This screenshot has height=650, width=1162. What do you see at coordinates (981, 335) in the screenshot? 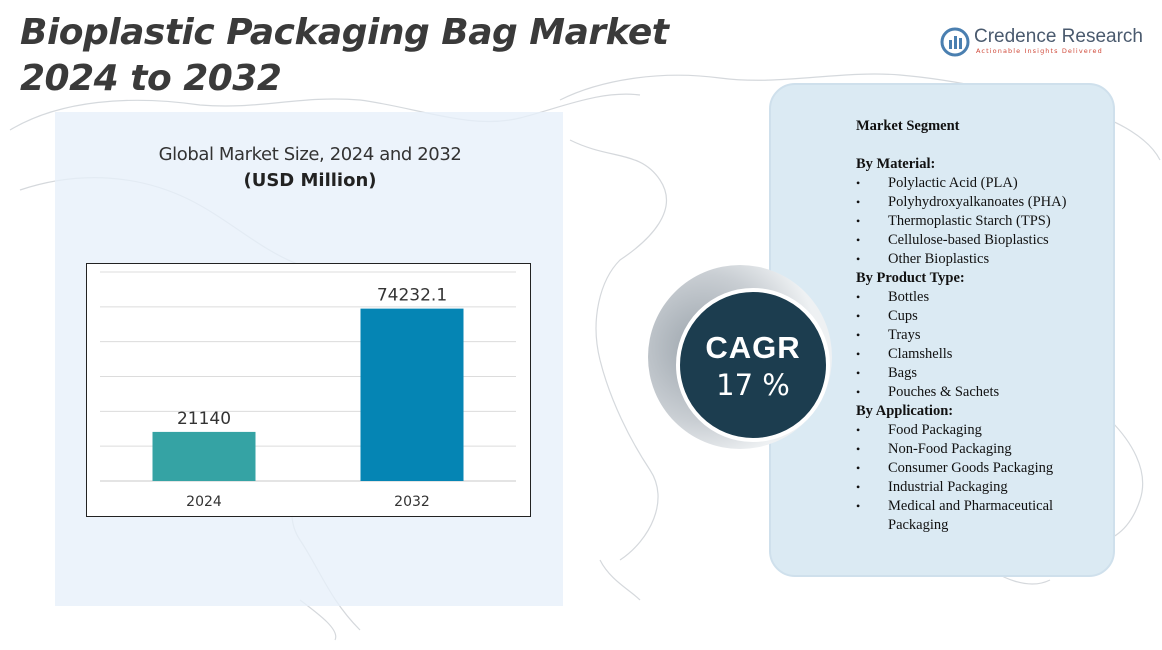
I see `segment-list-item: Trays` at bounding box center [981, 335].